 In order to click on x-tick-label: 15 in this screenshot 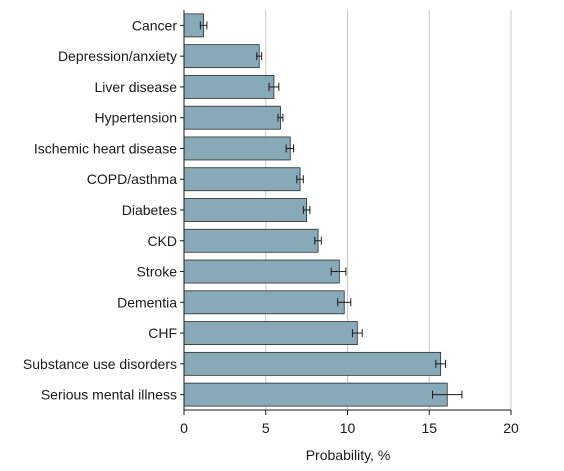, I will do `click(429, 428)`.